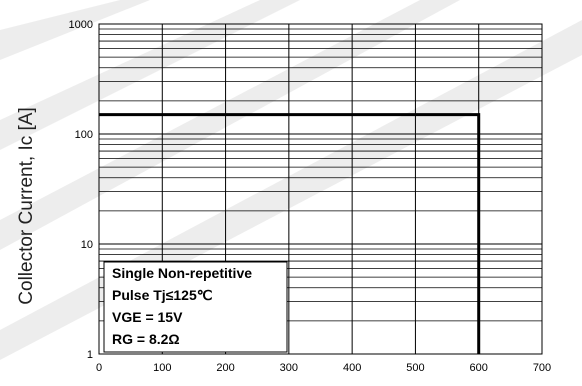 The height and width of the screenshot is (386, 582). Describe the element at coordinates (162, 368) in the screenshot. I see `x-tick-label: 100` at that location.